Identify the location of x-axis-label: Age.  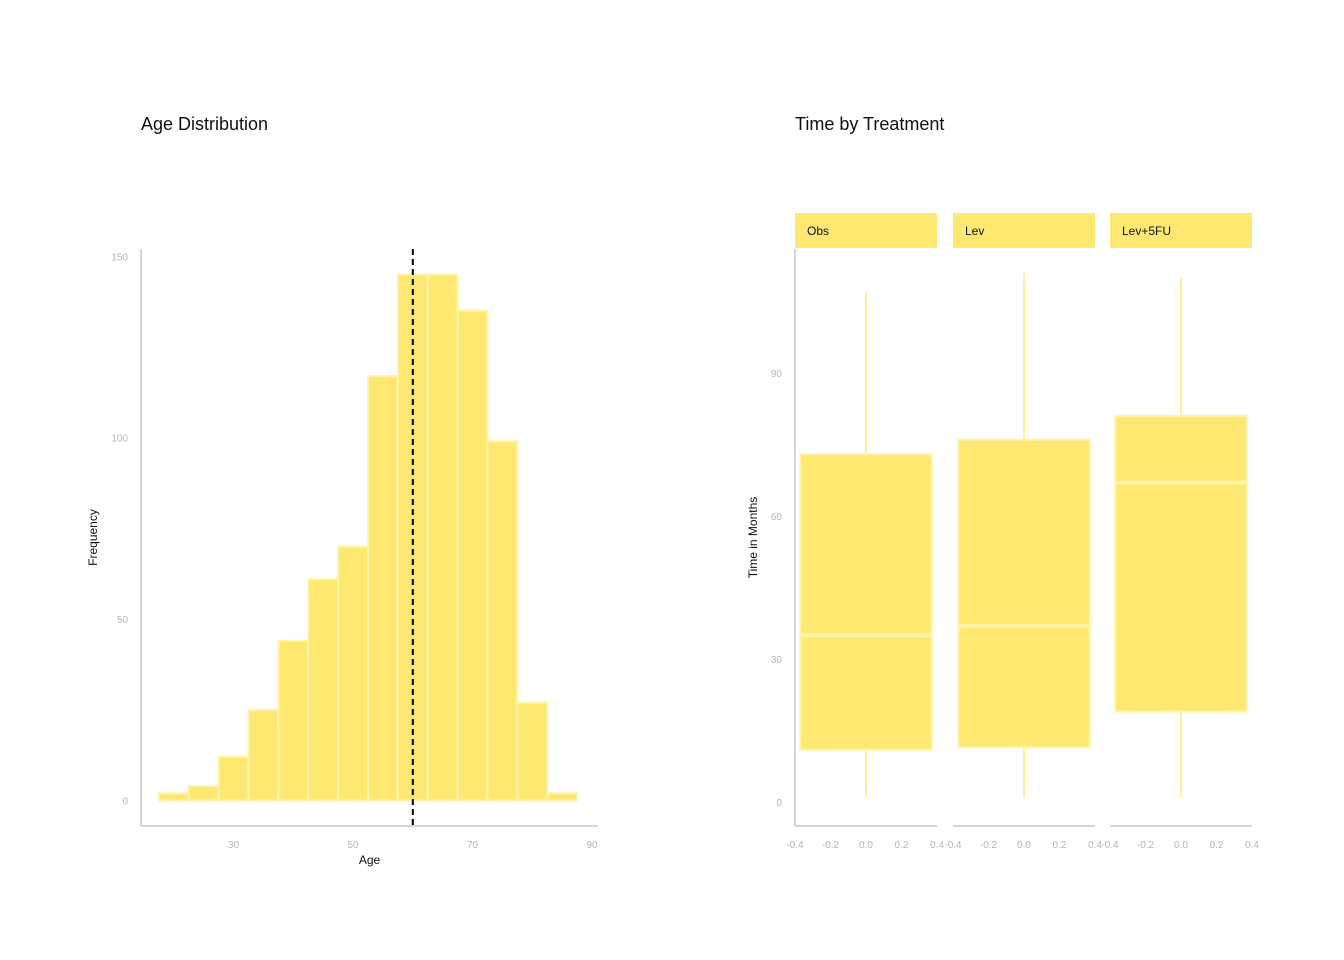
(370, 860).